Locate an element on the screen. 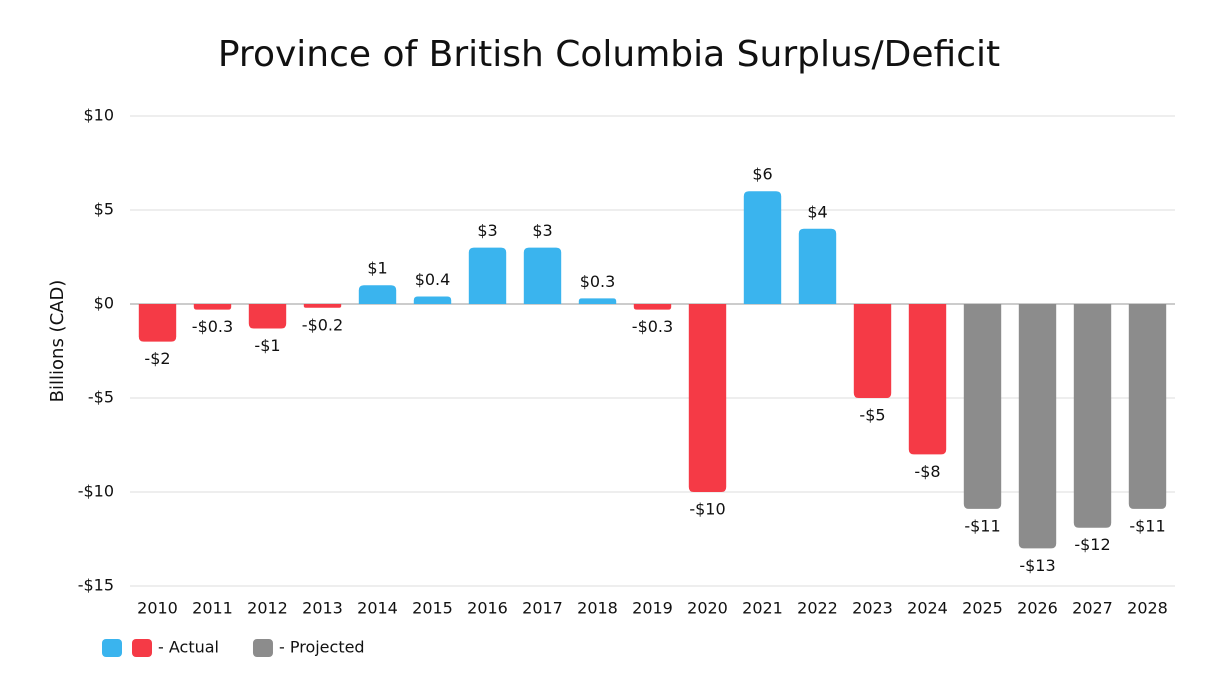 This screenshot has width=1214, height=691. x-tick-label: 2027 is located at coordinates (1092, 608).